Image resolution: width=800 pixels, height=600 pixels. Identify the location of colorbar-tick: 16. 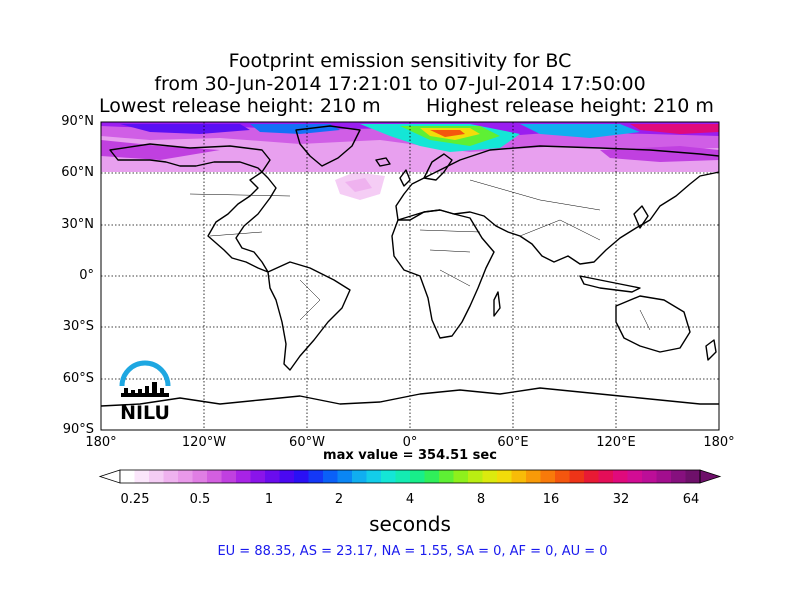
(551, 499).